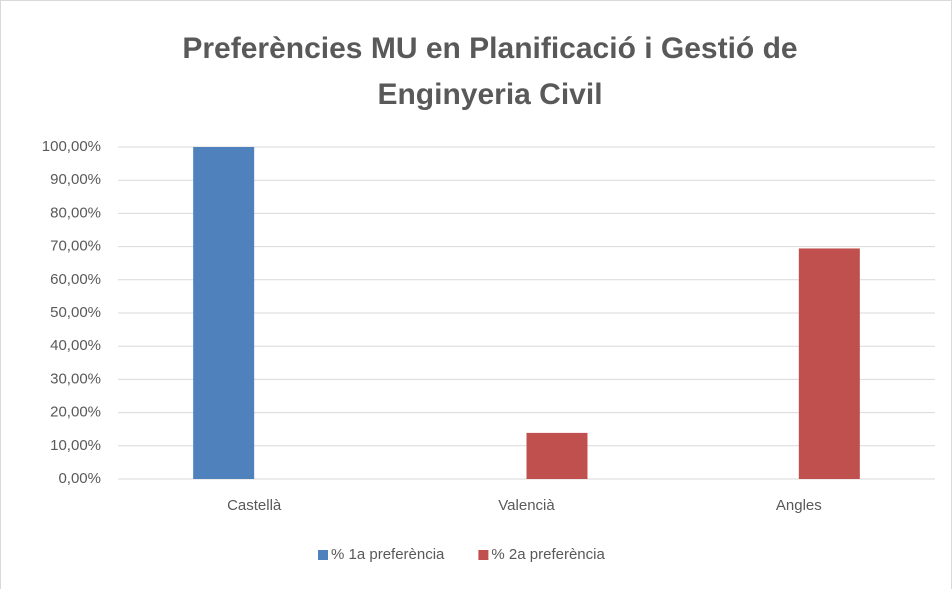 The image size is (952, 589). I want to click on x-tick-label: Castellà, so click(254, 505).